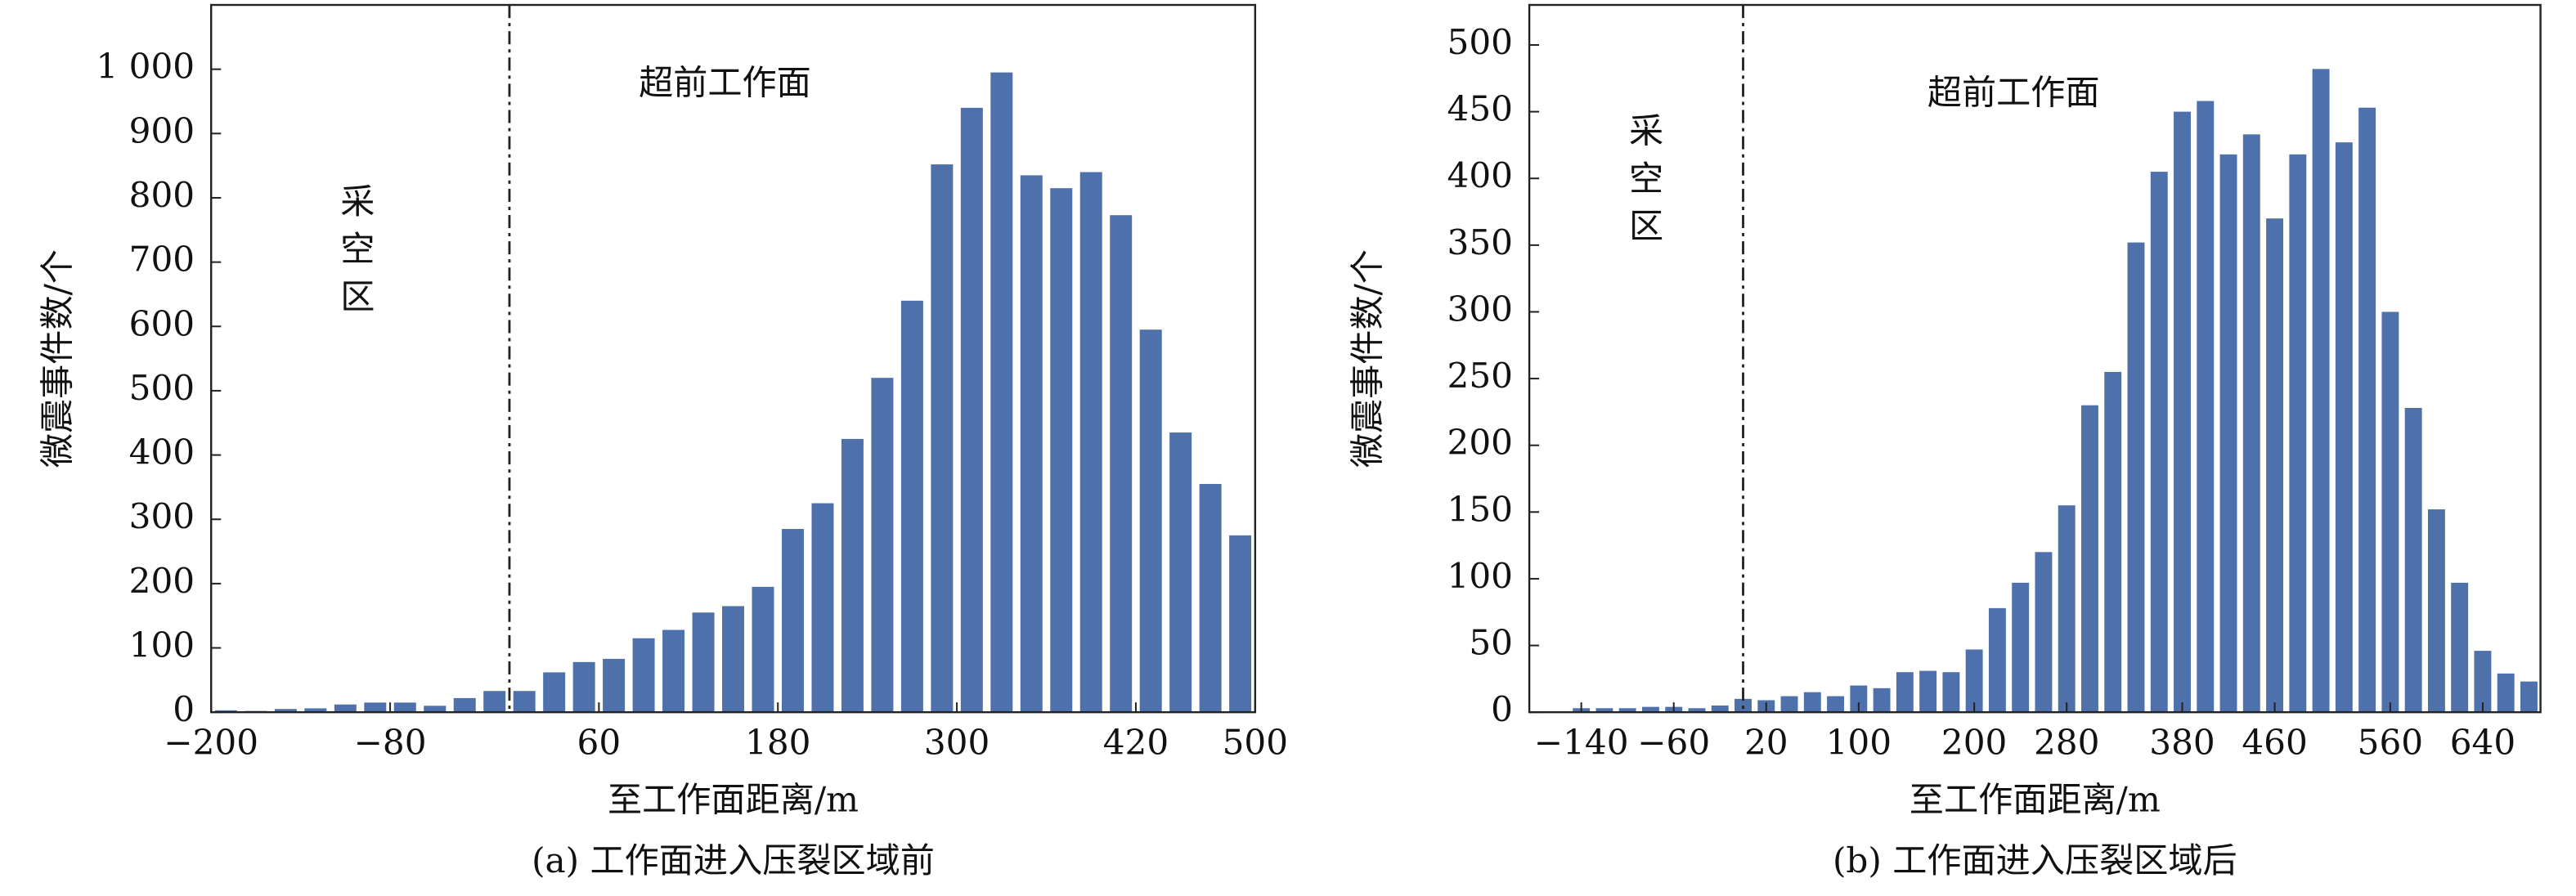 This screenshot has height=896, width=2576. I want to click on x-tick-label: 60, so click(599, 742).